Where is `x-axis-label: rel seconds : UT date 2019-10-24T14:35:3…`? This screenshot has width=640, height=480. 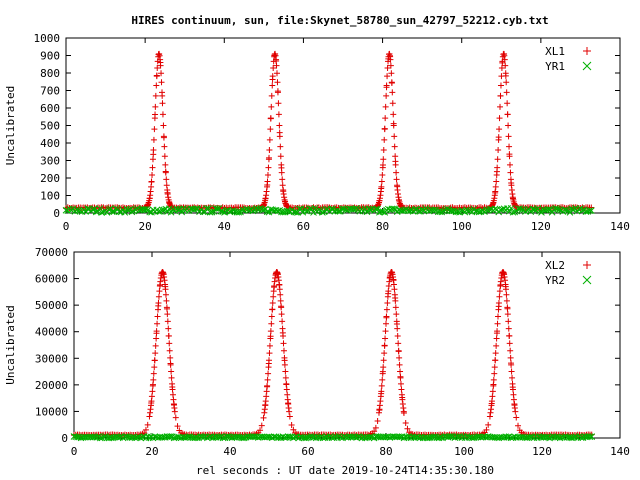
x-axis-label: rel seconds : UT date 2019-10-24T14:35:3… is located at coordinates (345, 470).